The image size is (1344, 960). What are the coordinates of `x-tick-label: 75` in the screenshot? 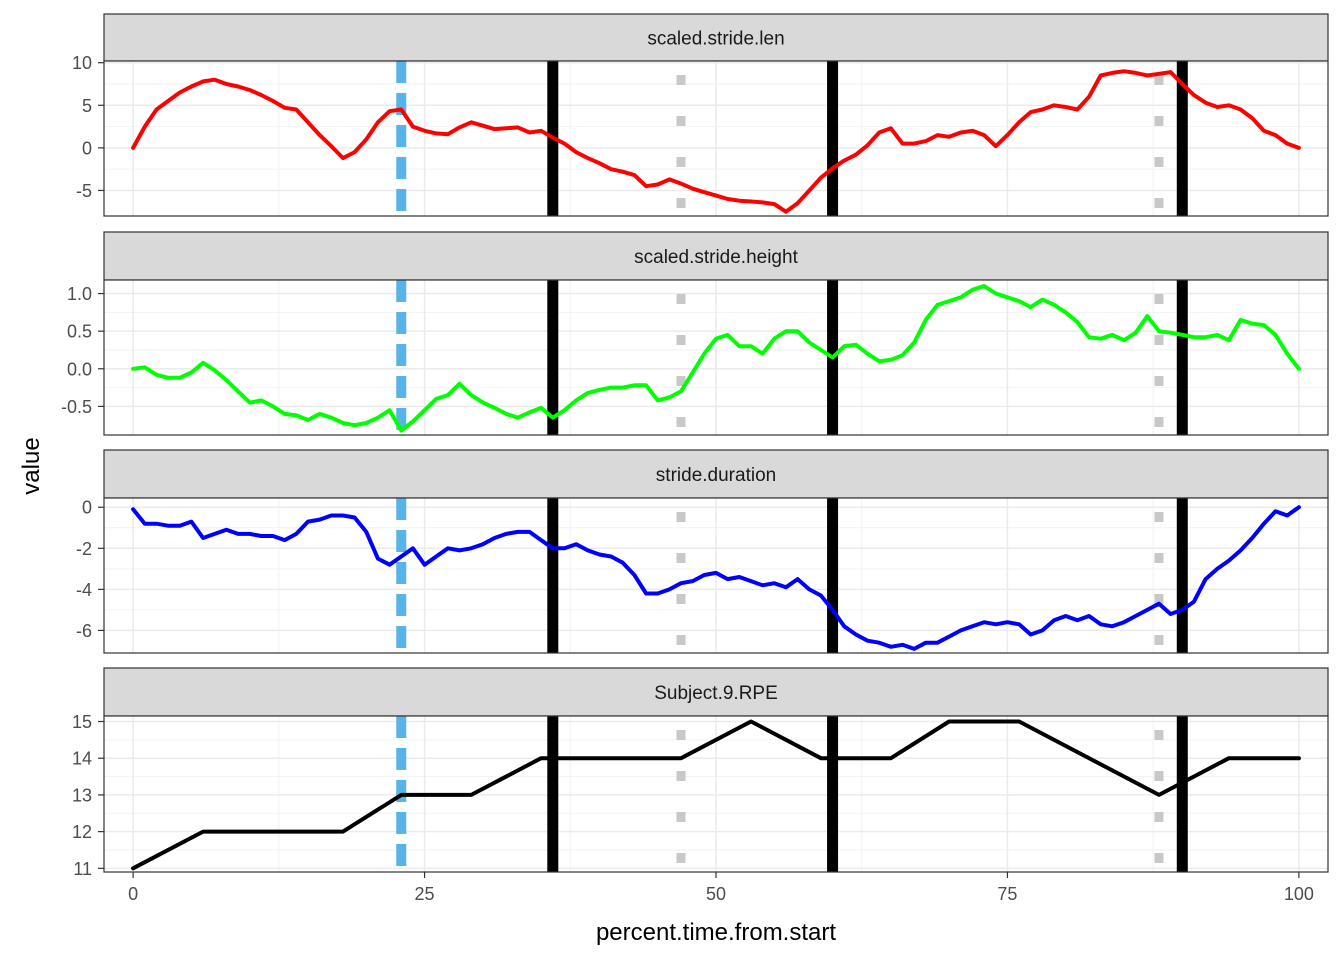 It's located at (1007, 894).